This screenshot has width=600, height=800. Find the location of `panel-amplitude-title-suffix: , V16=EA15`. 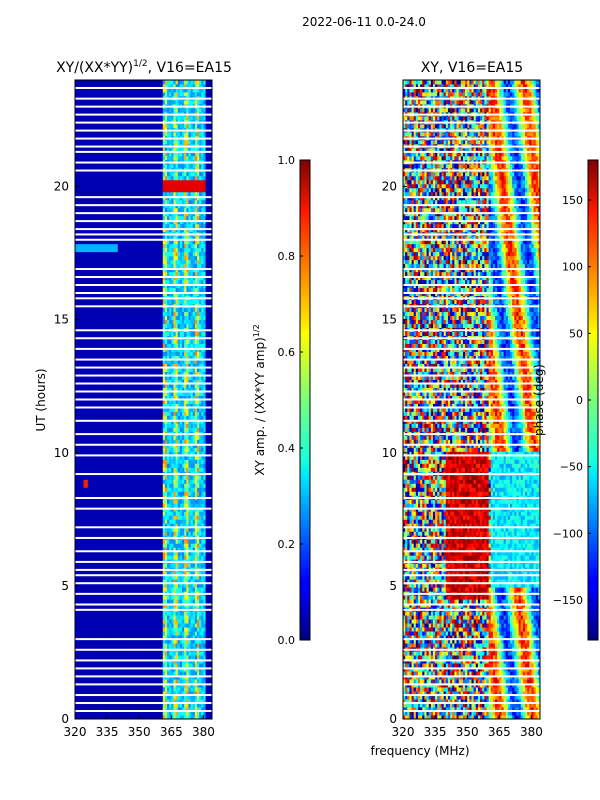

panel-amplitude-title-suffix: , V16=EA15 is located at coordinates (190, 68).